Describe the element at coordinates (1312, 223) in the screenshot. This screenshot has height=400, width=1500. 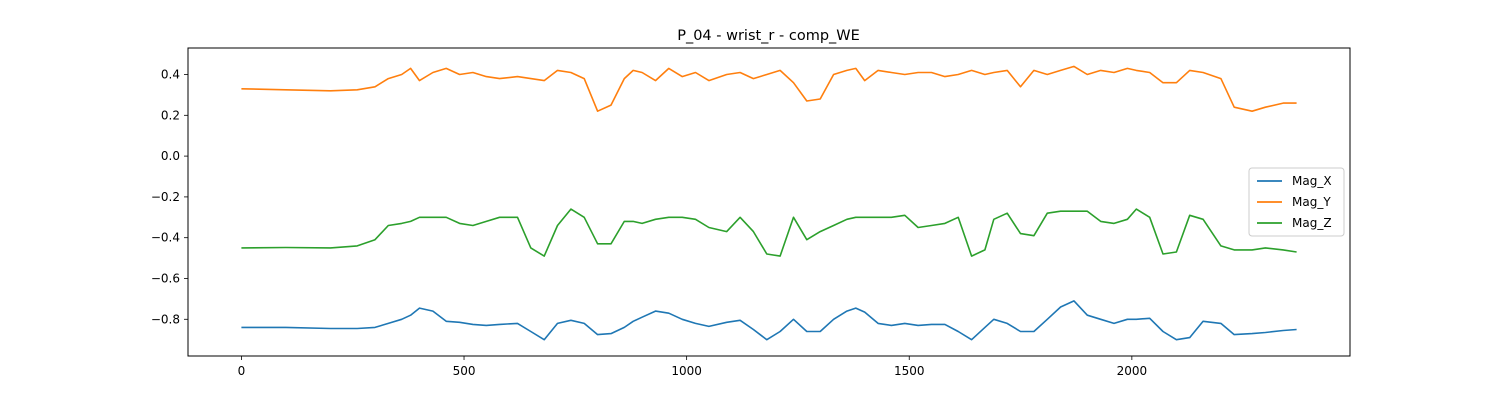
I see `legend-label-mag-z: Mag_Z` at that location.